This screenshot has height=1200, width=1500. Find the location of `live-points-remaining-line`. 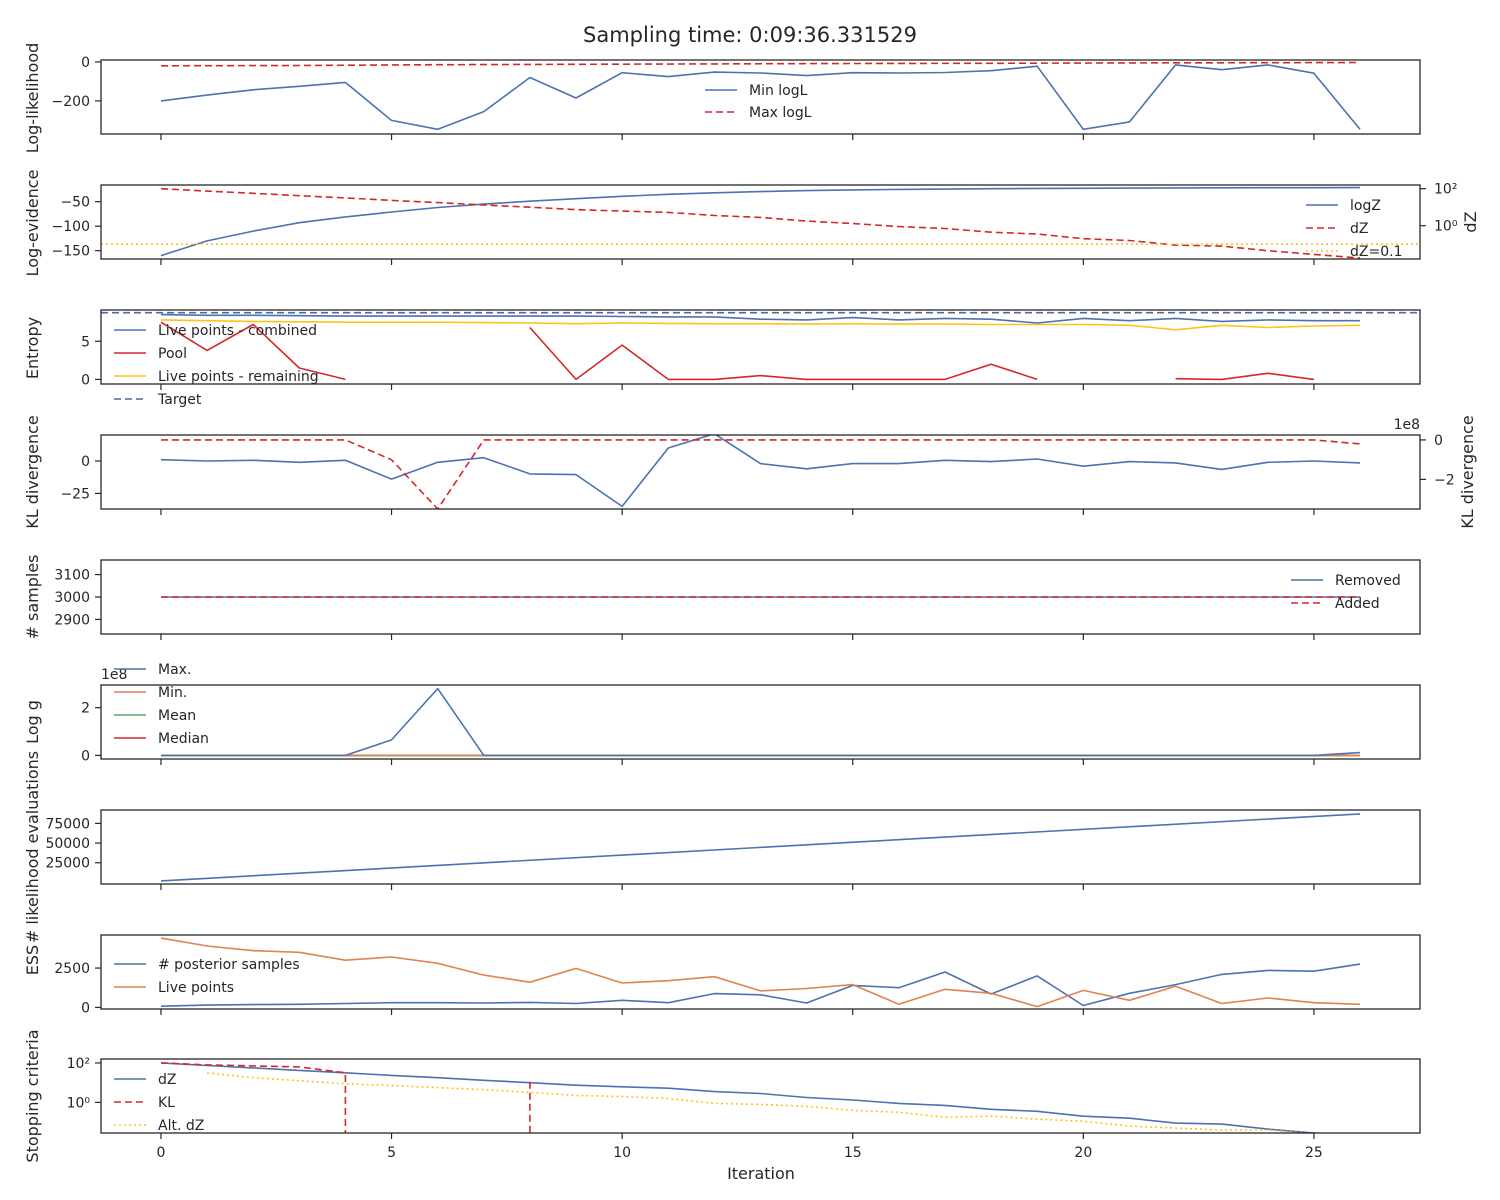

live-points-remaining-line is located at coordinates (760, 325).